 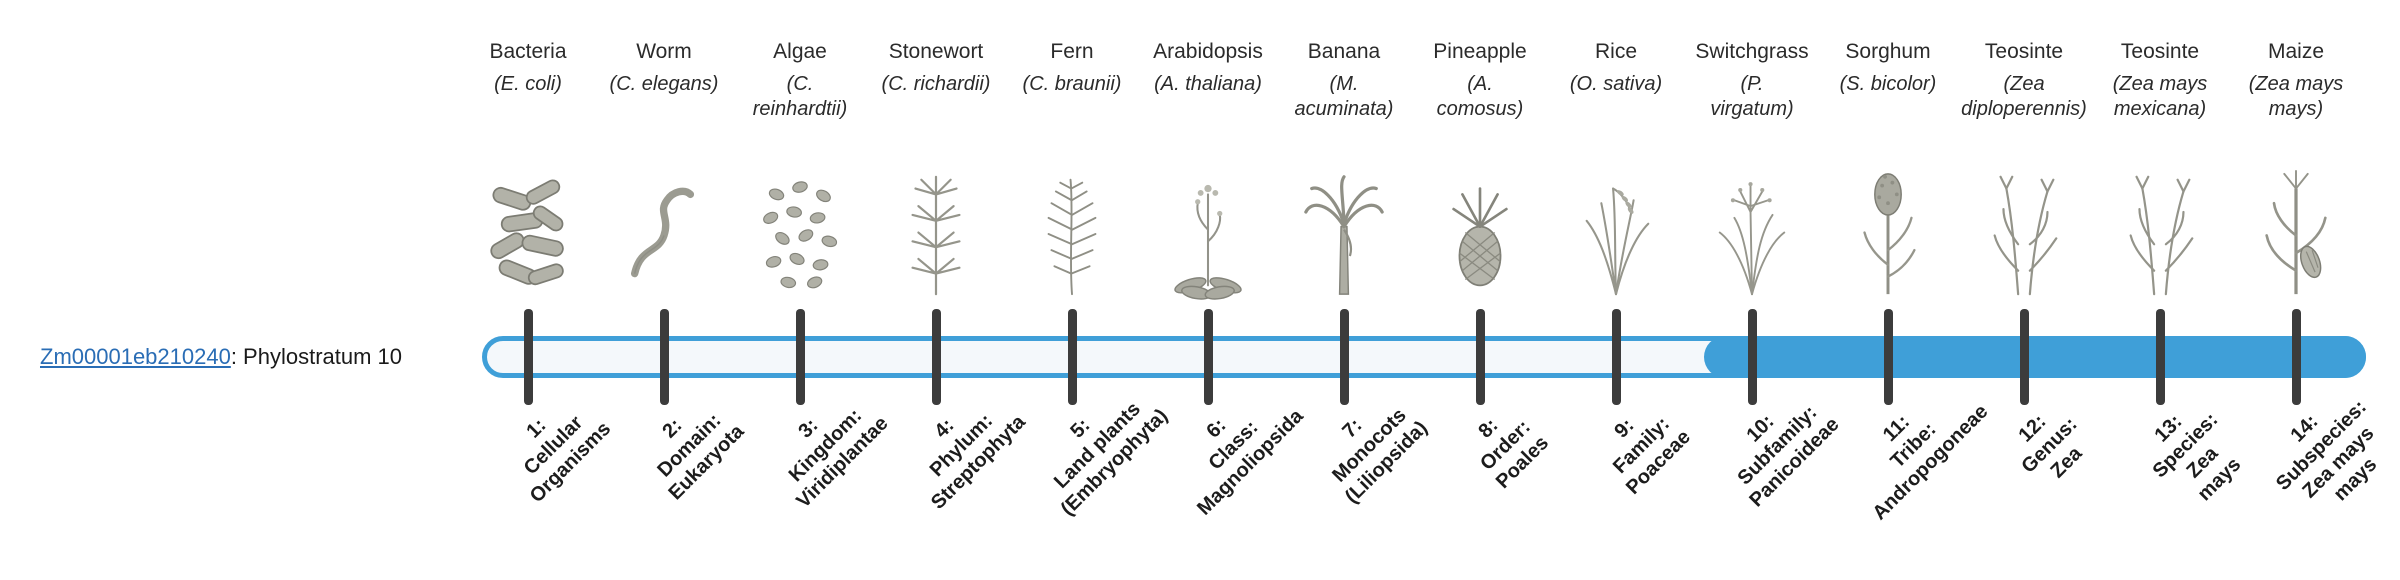 I want to click on arabidopsis-icon, so click(x=1208, y=234).